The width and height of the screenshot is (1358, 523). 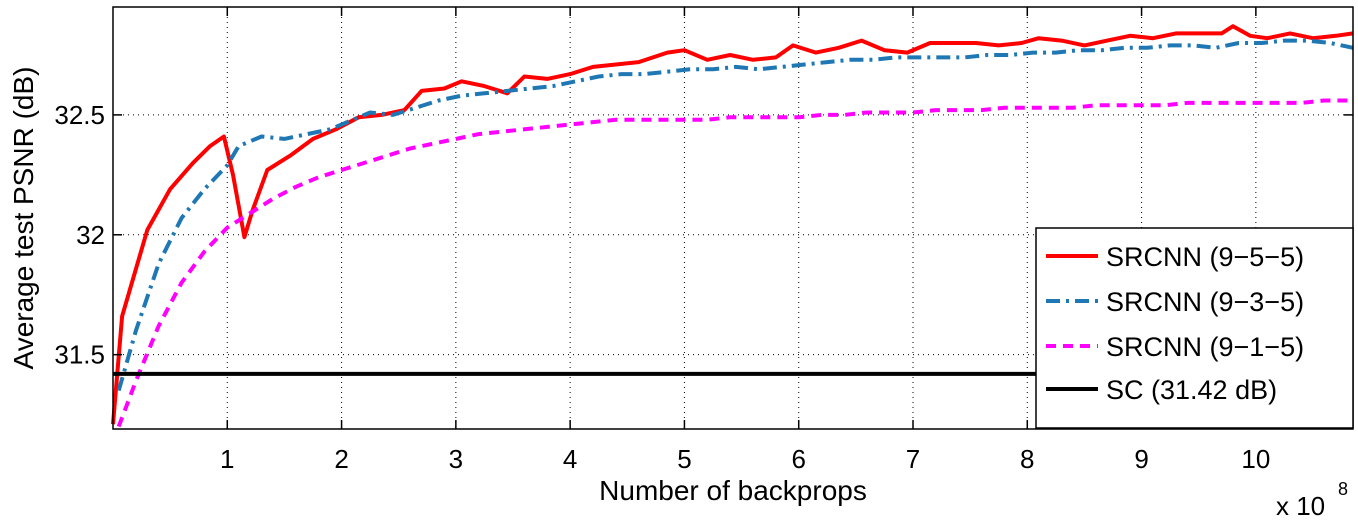 I want to click on y-tick-label: 32, so click(x=90, y=235).